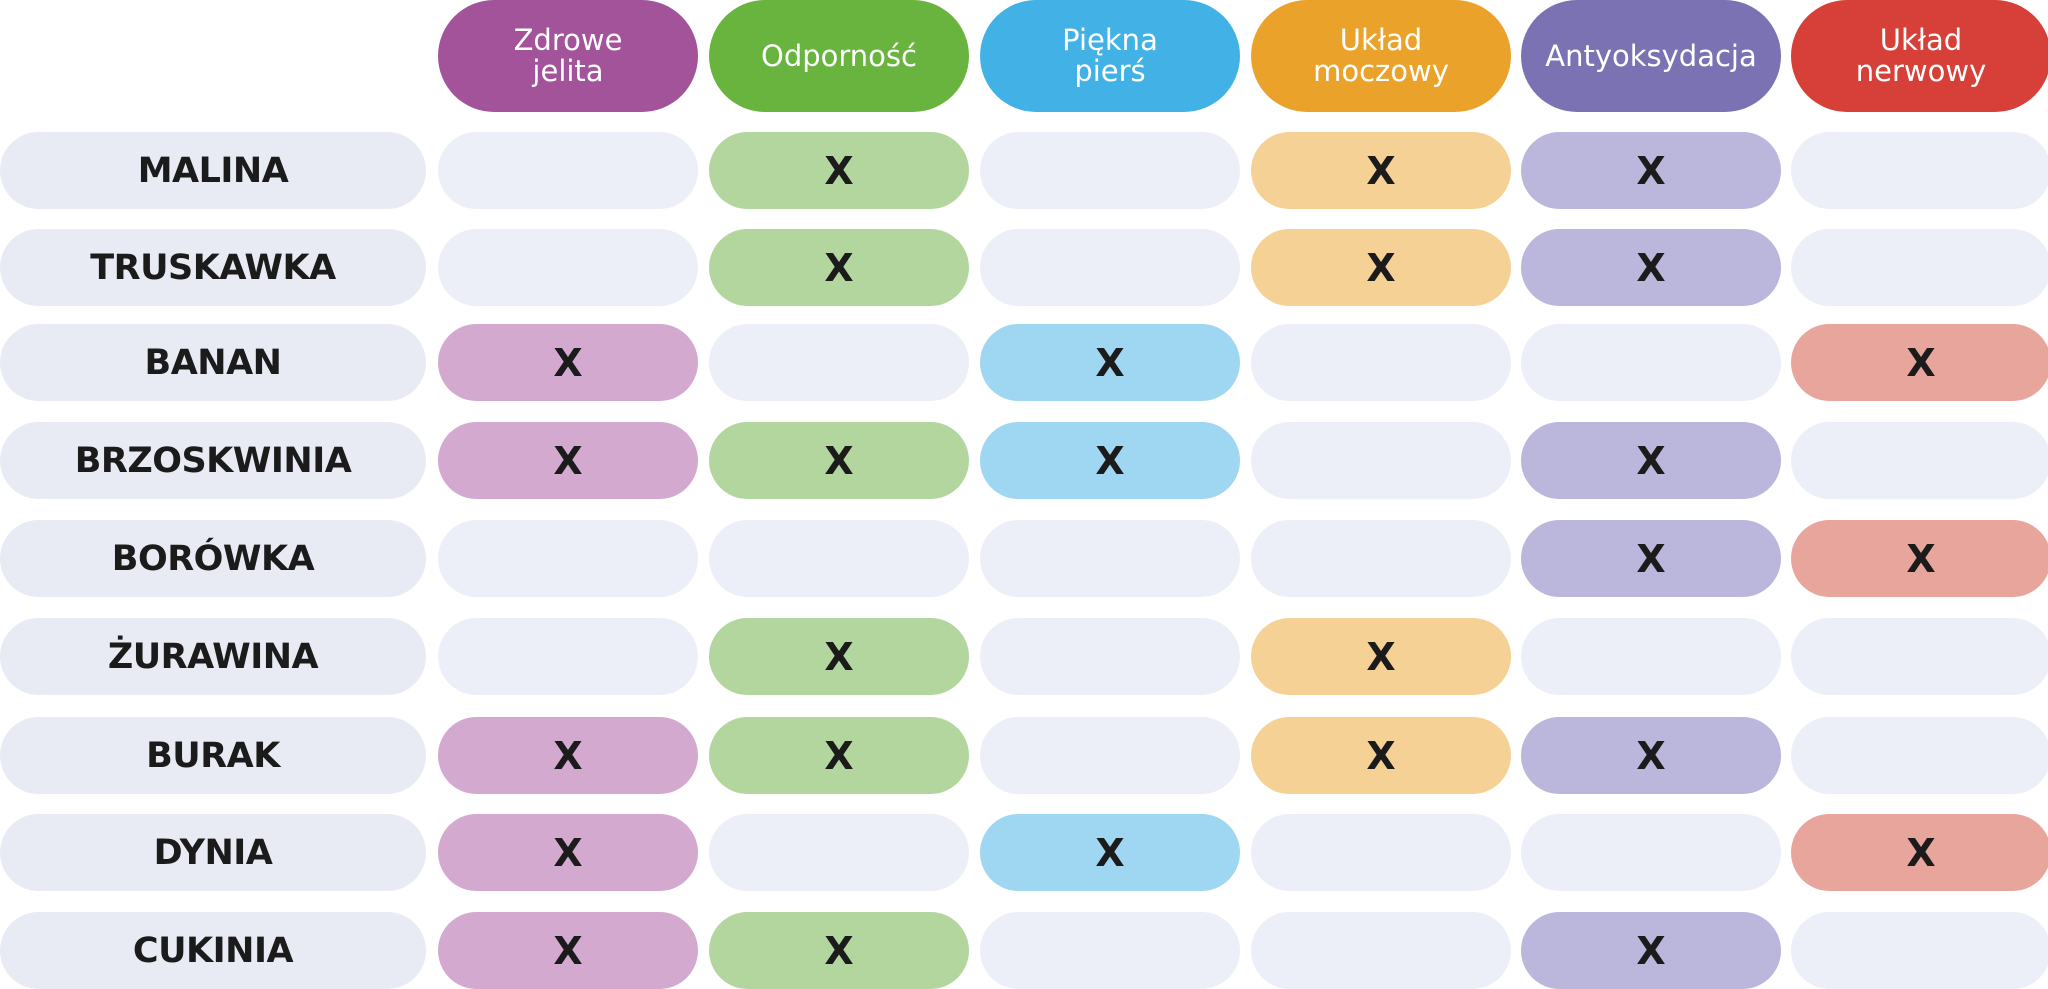 The width and height of the screenshot is (2048, 989). What do you see at coordinates (1919, 56) in the screenshot?
I see `column-header-uklad-nerwowy: Układ nerwowy` at bounding box center [1919, 56].